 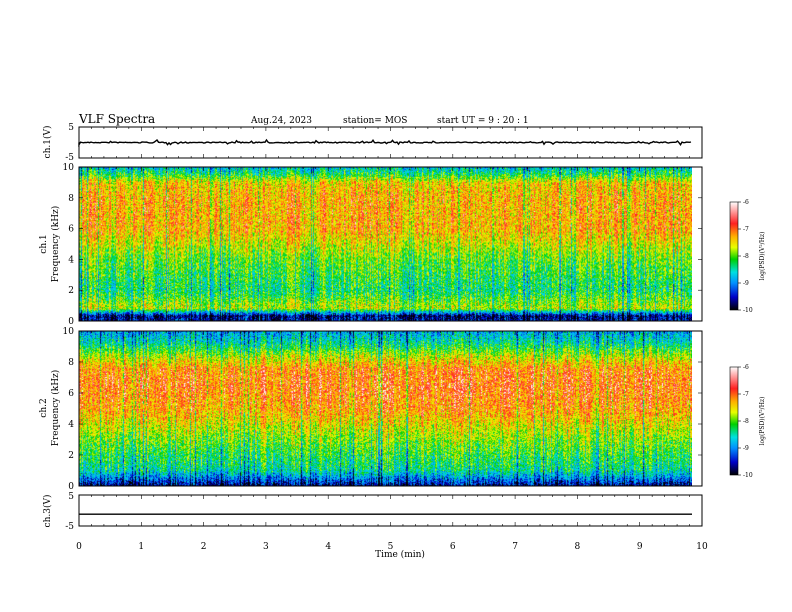 I want to click on ch2-colorbar: -6 -7 -8 -9 -10 log(PSD)(V²/Hz), so click(x=747, y=421).